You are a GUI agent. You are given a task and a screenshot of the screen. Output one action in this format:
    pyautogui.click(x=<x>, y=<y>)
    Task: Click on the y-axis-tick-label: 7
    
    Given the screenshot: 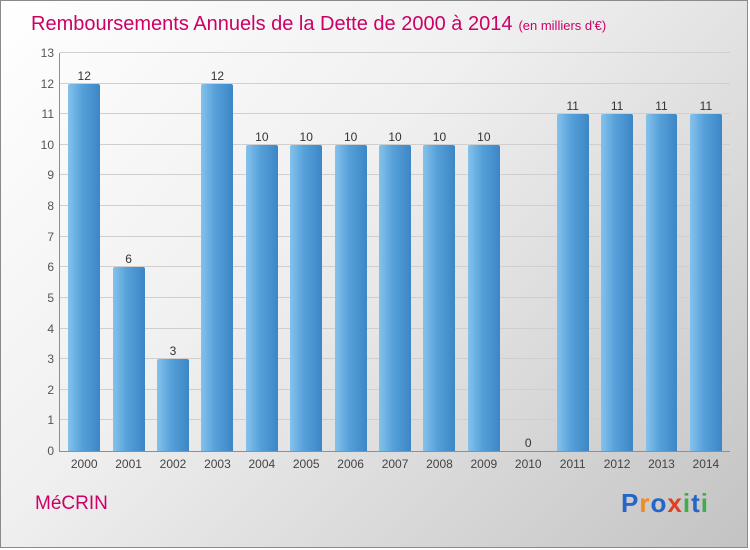 What is the action you would take?
    pyautogui.click(x=50, y=236)
    